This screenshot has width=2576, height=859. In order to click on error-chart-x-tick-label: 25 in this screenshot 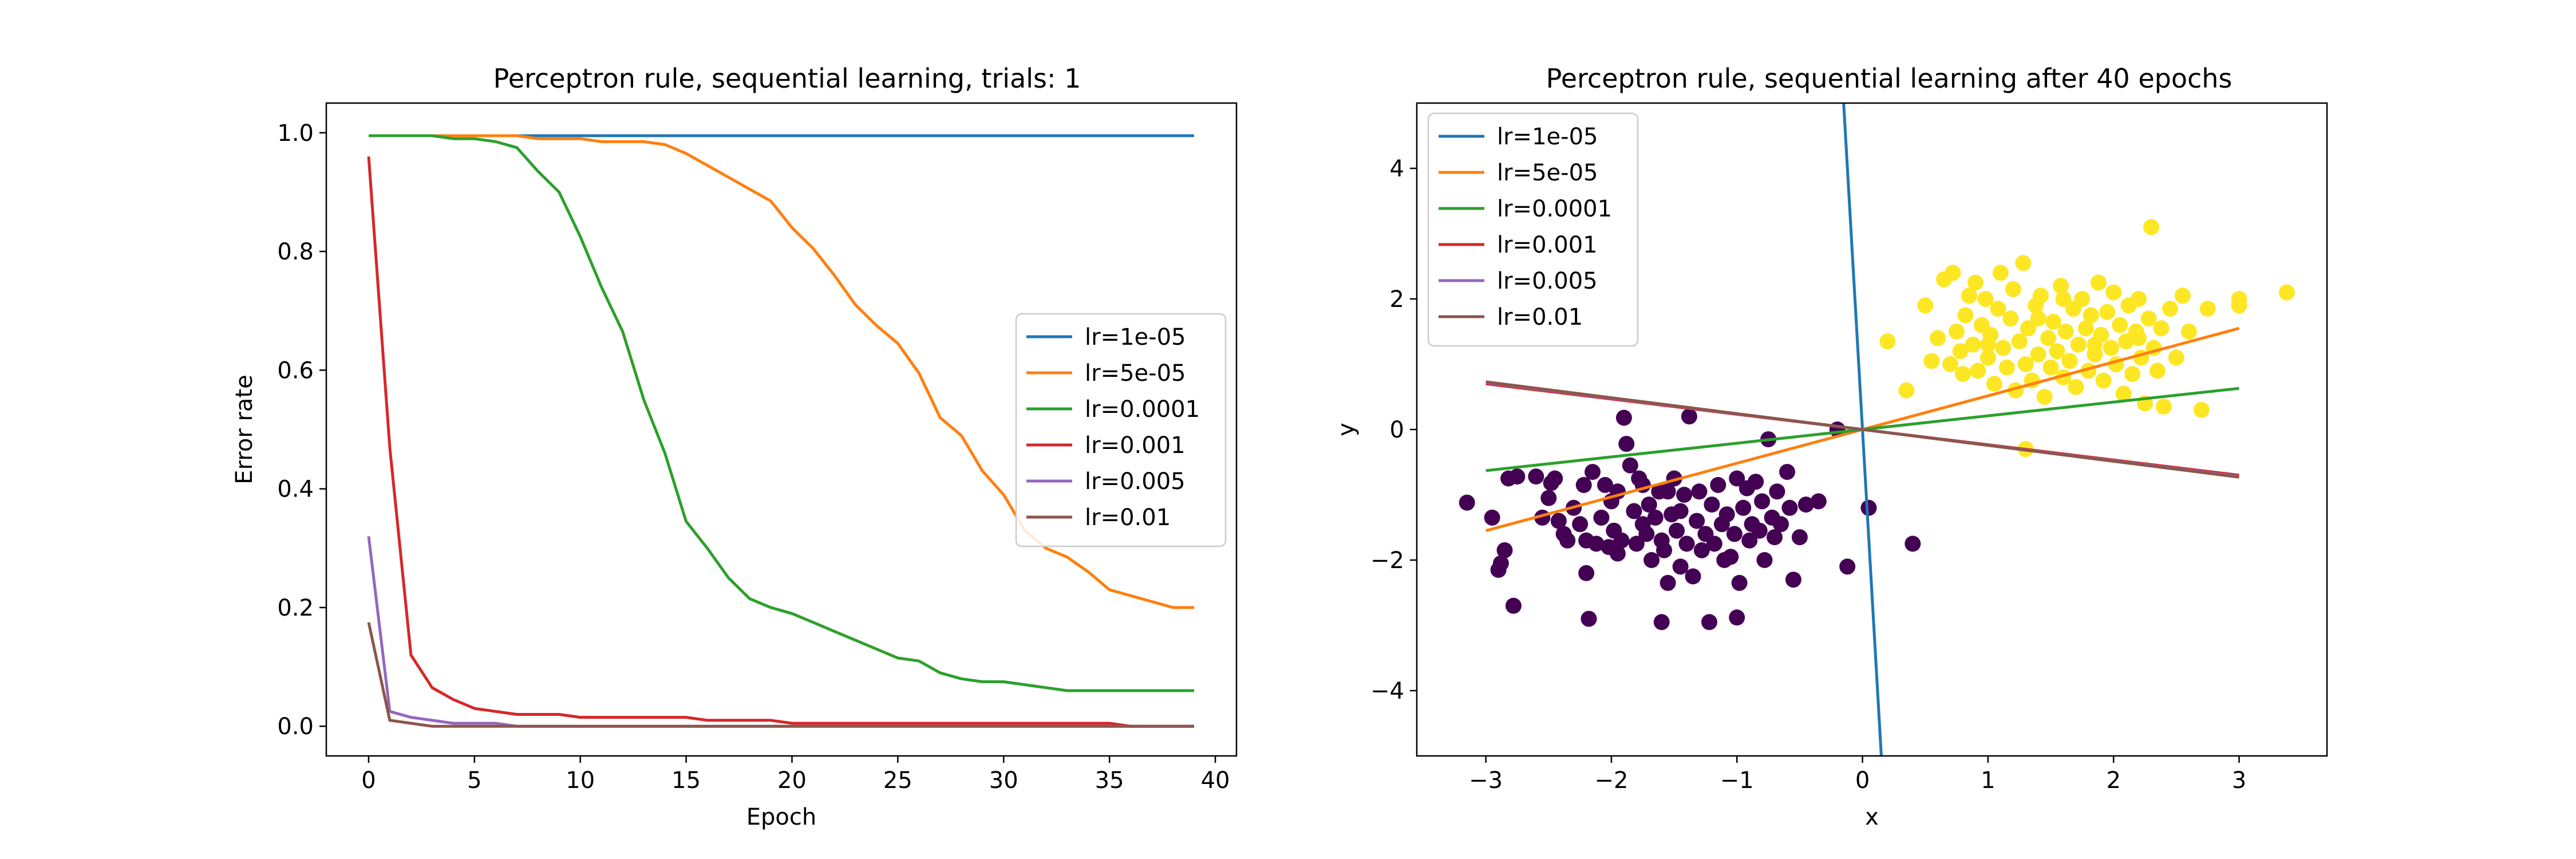, I will do `click(897, 780)`.